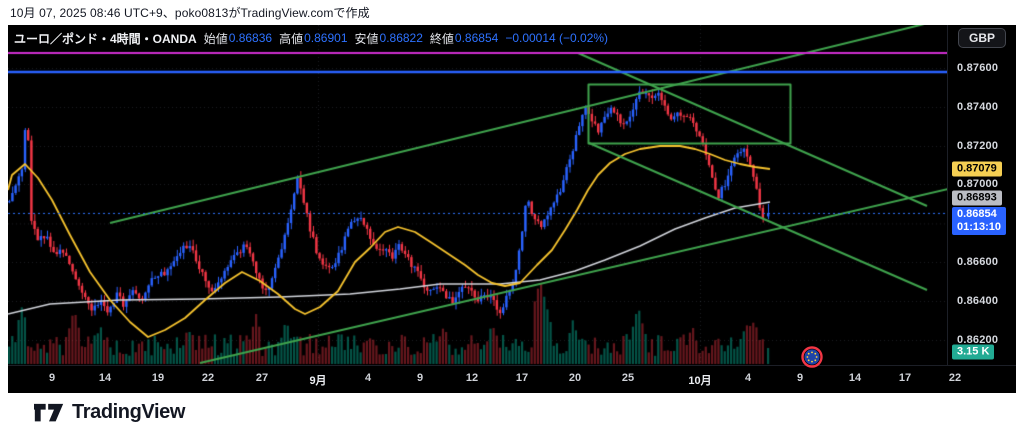  Describe the element at coordinates (977, 169) in the screenshot. I see `ma-fast-value-badge: 0.87079` at that location.